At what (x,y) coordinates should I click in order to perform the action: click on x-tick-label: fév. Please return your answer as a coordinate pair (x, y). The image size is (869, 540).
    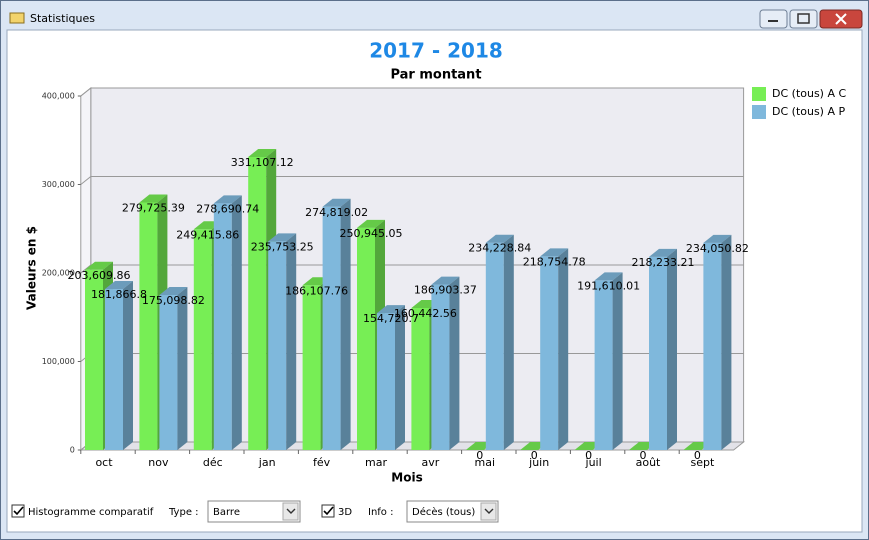
    Looking at the image, I should click on (322, 462).